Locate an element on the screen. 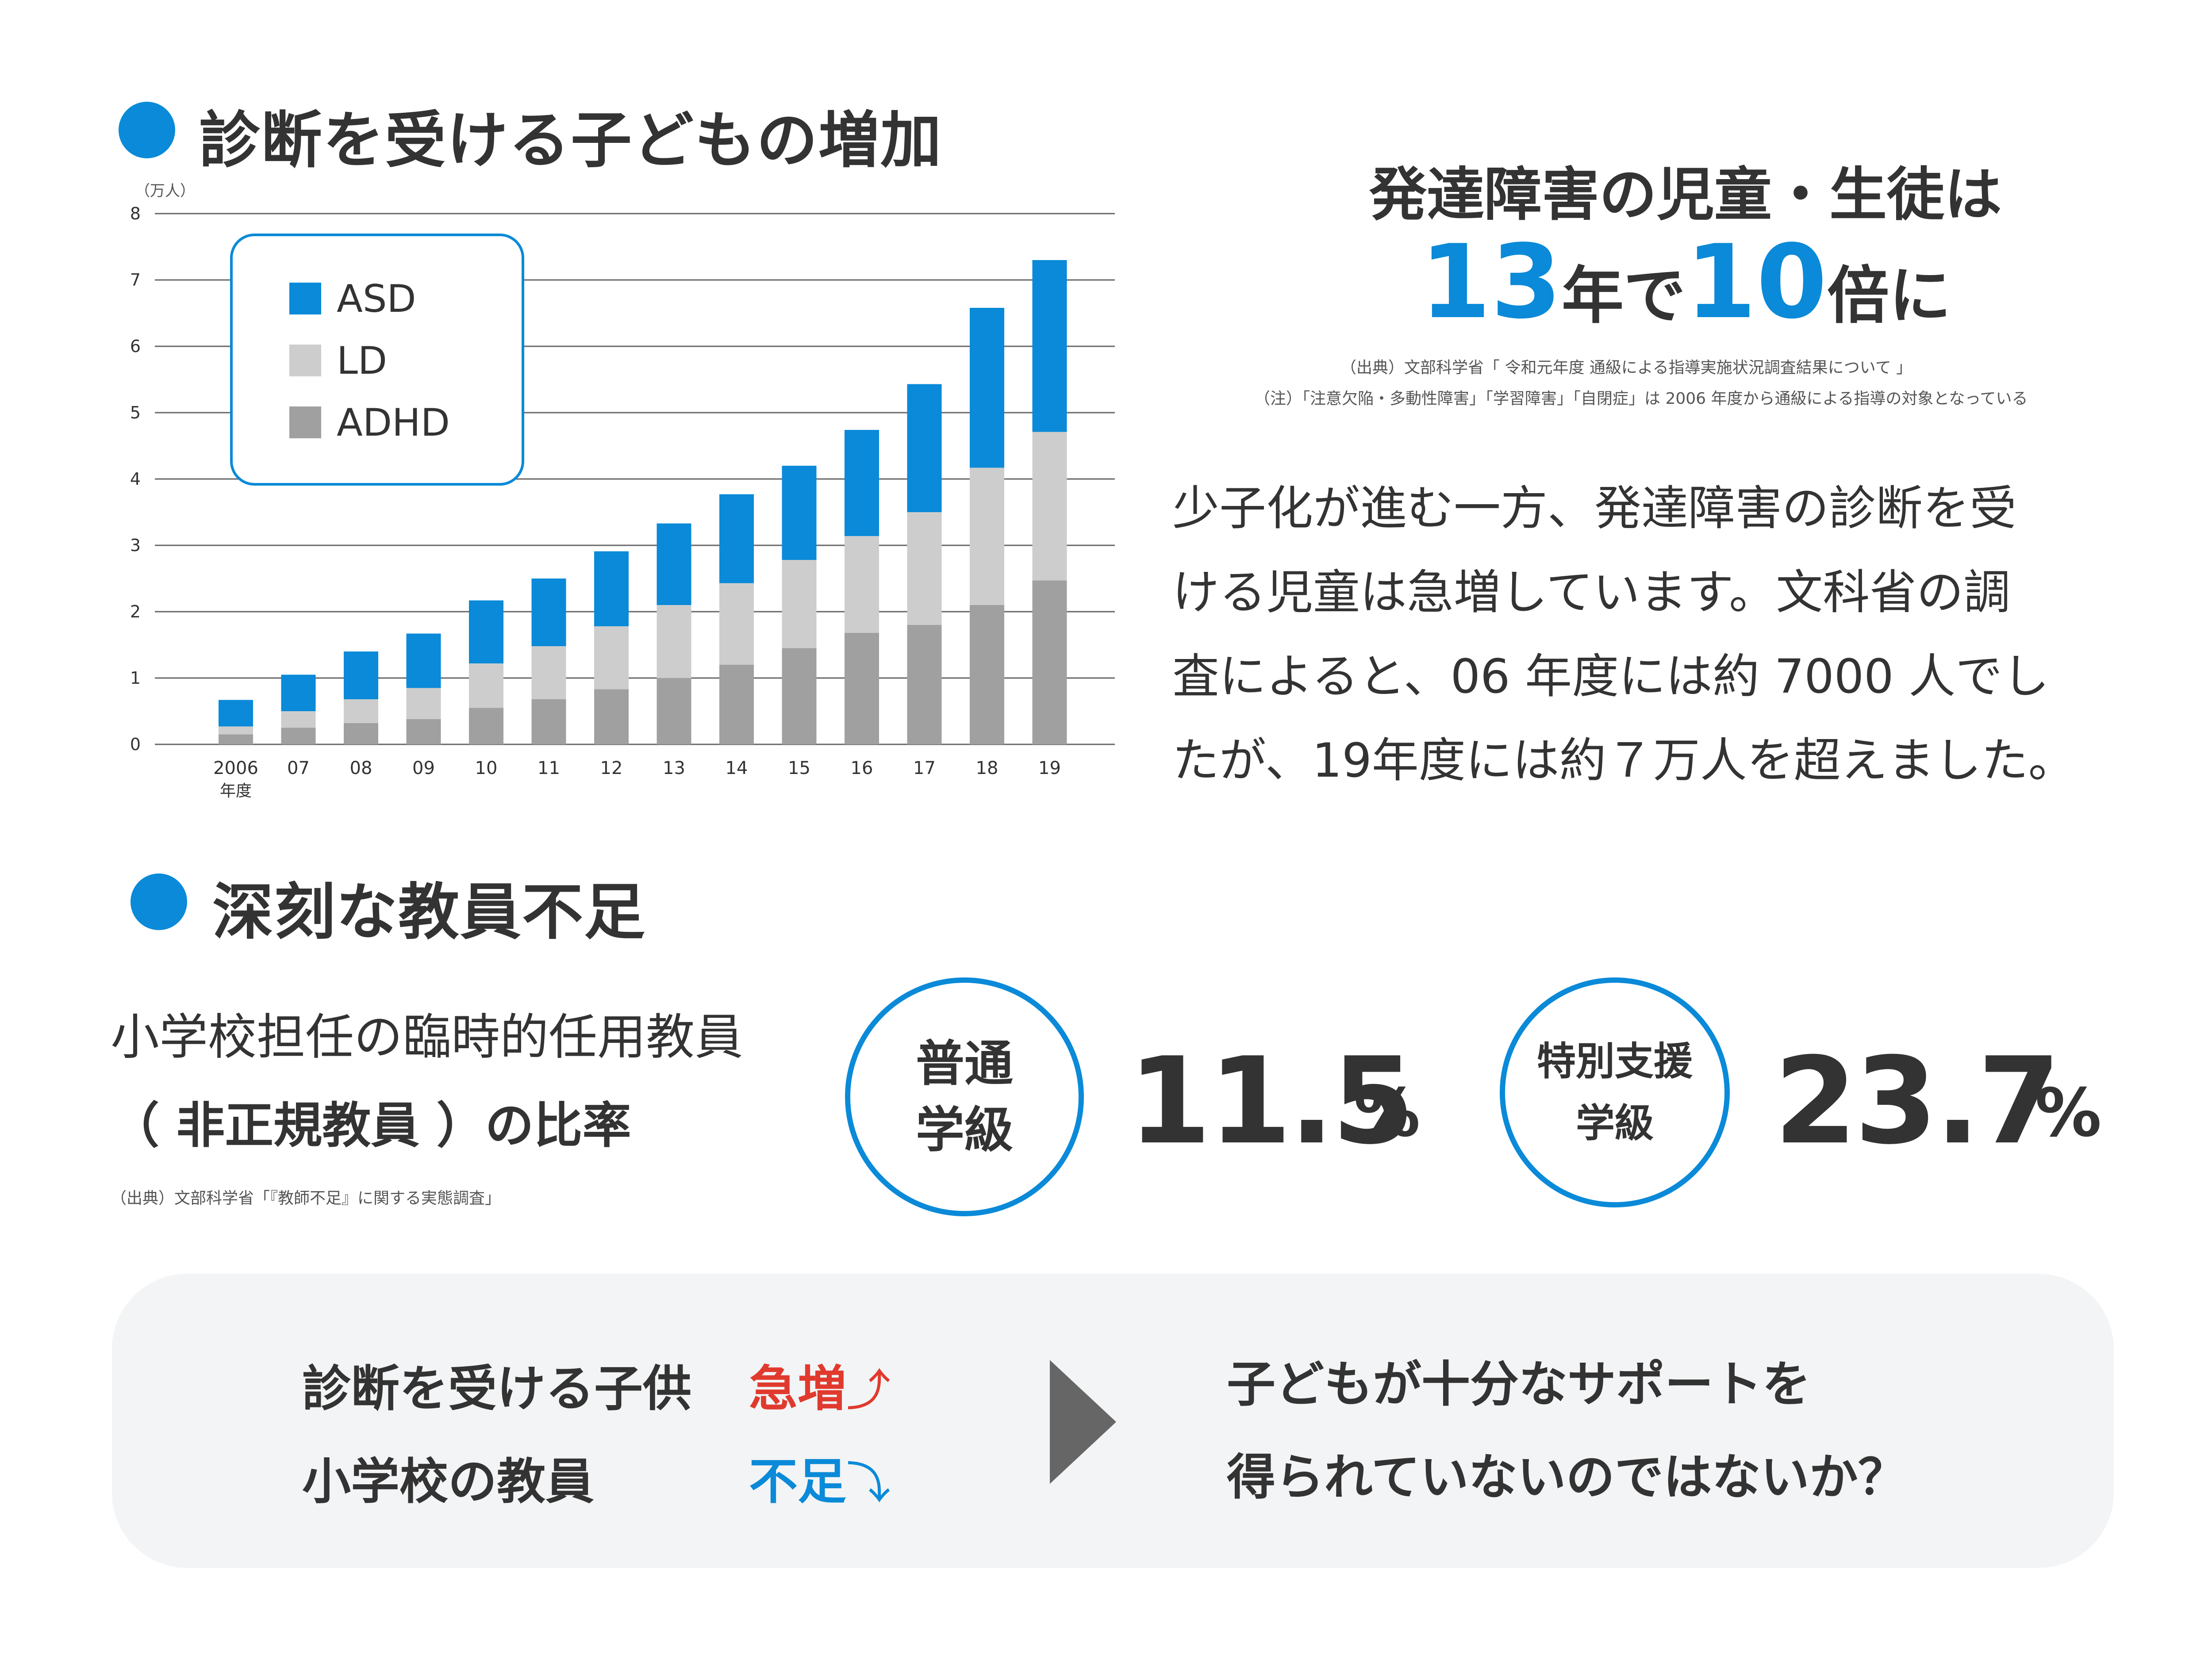  regular-class-unit: % is located at coordinates (1388, 1113).